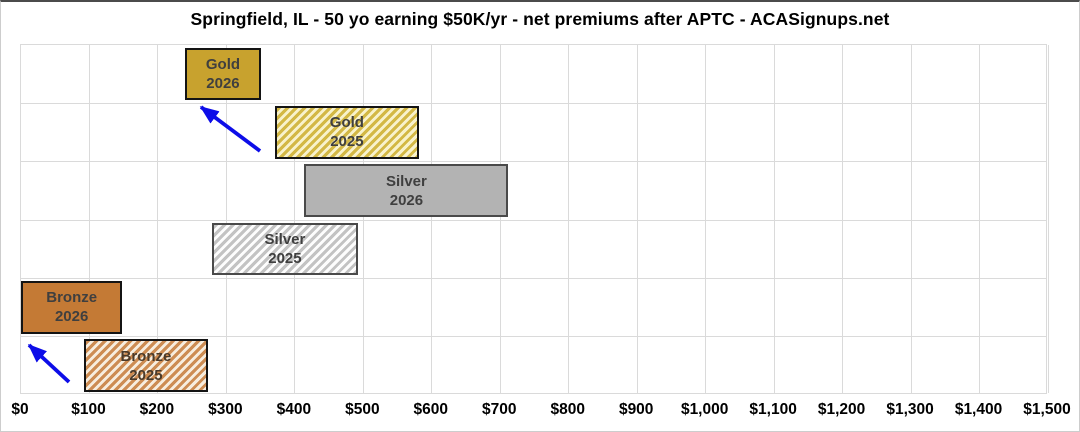 This screenshot has height=432, width=1080. I want to click on bar-gold-2026: Gold 2026, so click(223, 74).